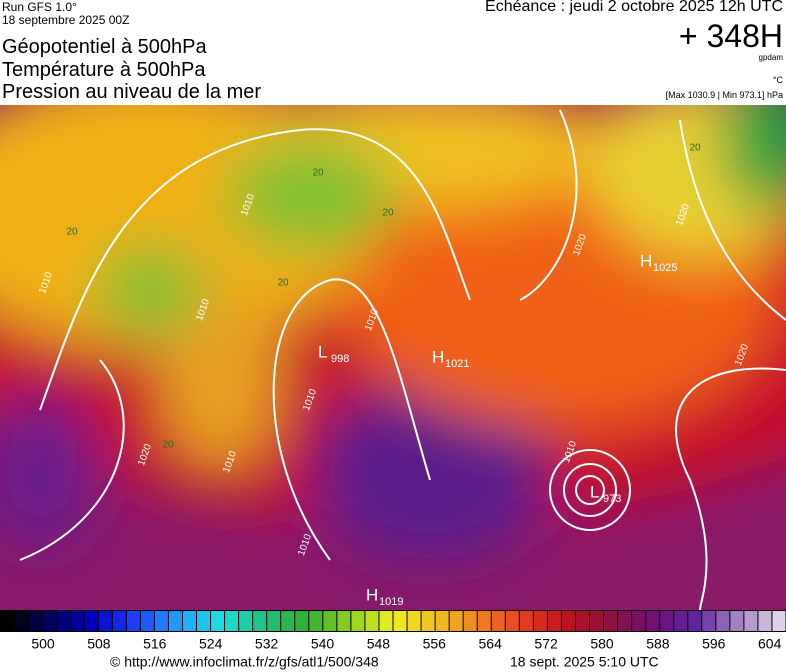 The image size is (786, 672). Describe the element at coordinates (770, 644) in the screenshot. I see `colorbar-label: 604` at that location.